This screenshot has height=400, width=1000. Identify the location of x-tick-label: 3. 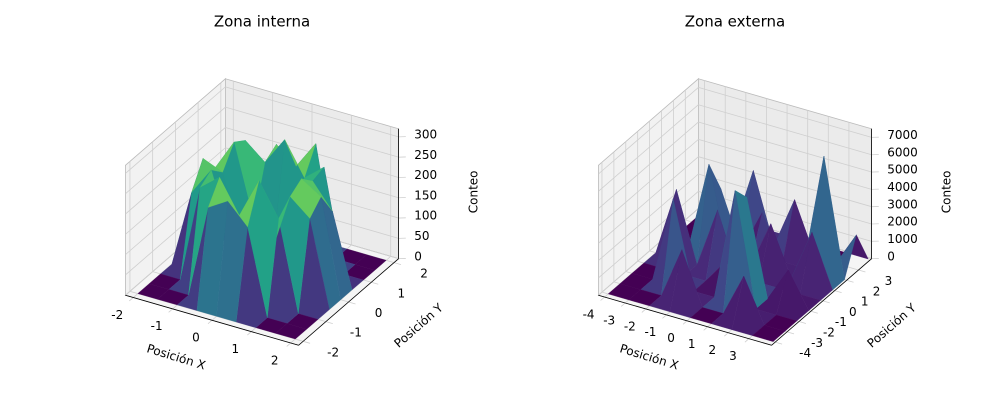
(733, 356).